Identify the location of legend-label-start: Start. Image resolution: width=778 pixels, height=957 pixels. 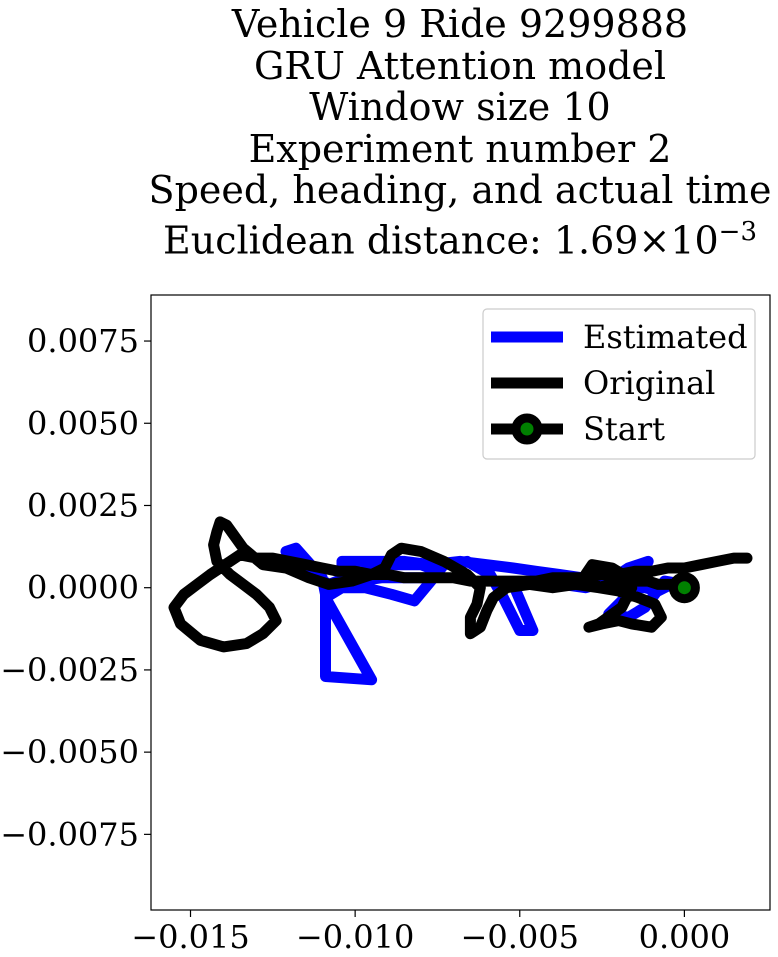
(624, 429).